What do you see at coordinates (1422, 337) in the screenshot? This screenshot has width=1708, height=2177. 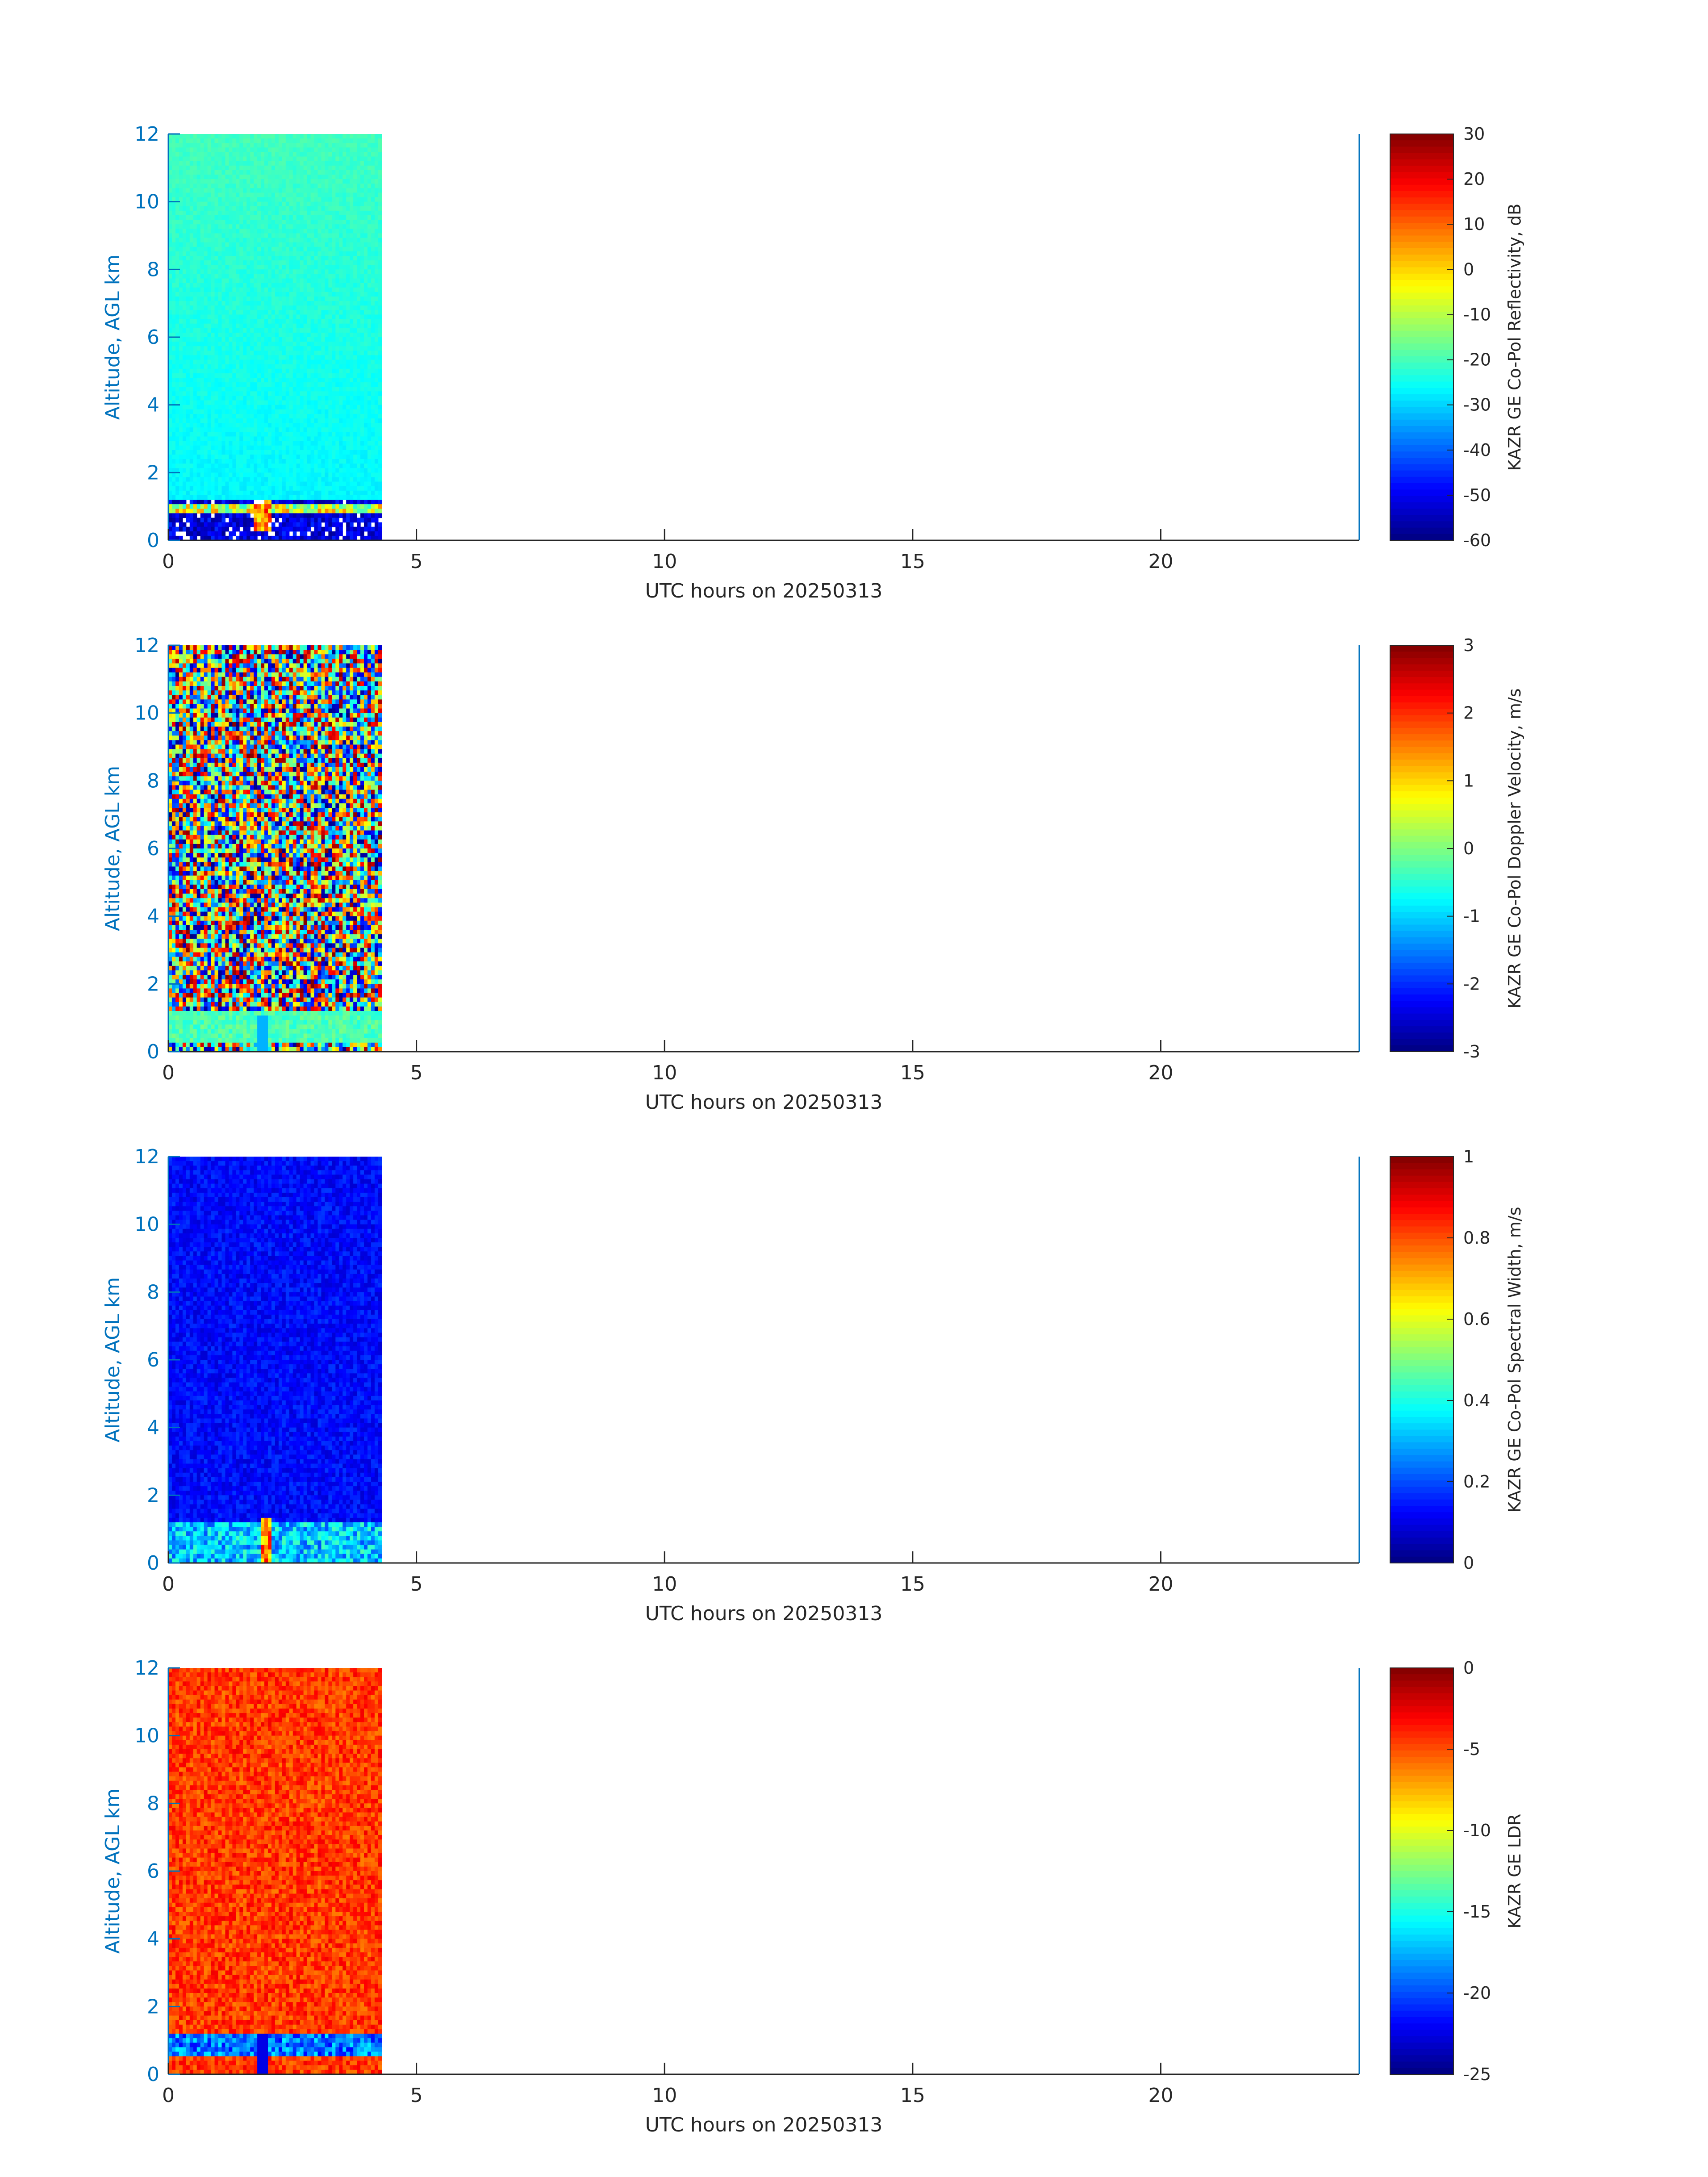 I see `colorbar-reflectivity` at bounding box center [1422, 337].